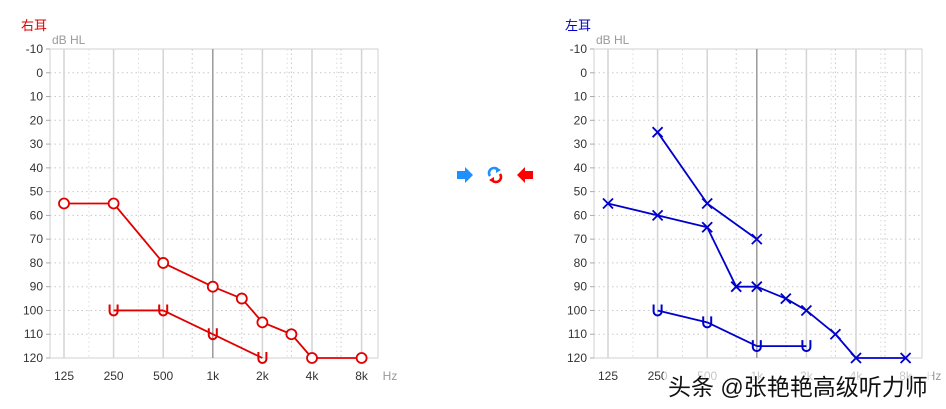  Describe the element at coordinates (263, 376) in the screenshot. I see `x-tick-label: 2k` at that location.